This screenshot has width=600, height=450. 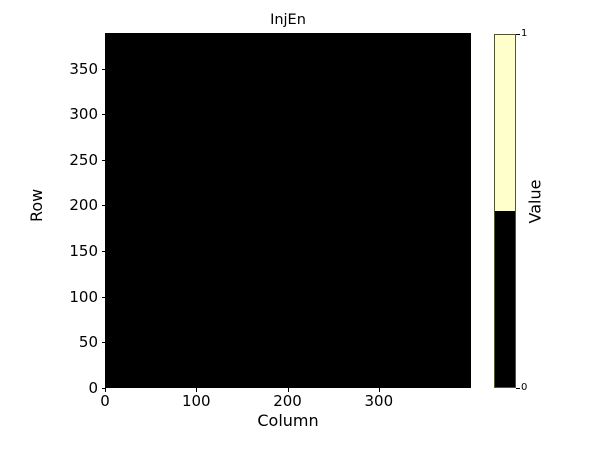 What do you see at coordinates (379, 401) in the screenshot?
I see `x-tick-label: 300` at bounding box center [379, 401].